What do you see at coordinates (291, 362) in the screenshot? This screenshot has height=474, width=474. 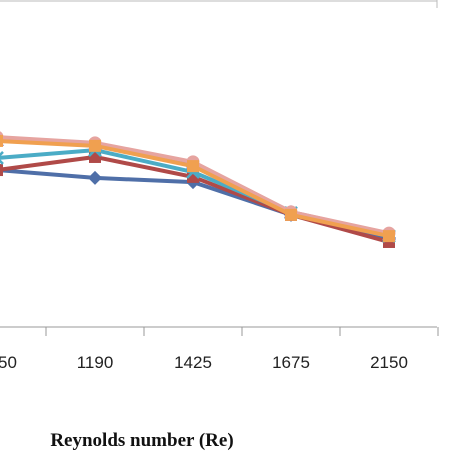 I see `x-tick-label: 1675` at bounding box center [291, 362].